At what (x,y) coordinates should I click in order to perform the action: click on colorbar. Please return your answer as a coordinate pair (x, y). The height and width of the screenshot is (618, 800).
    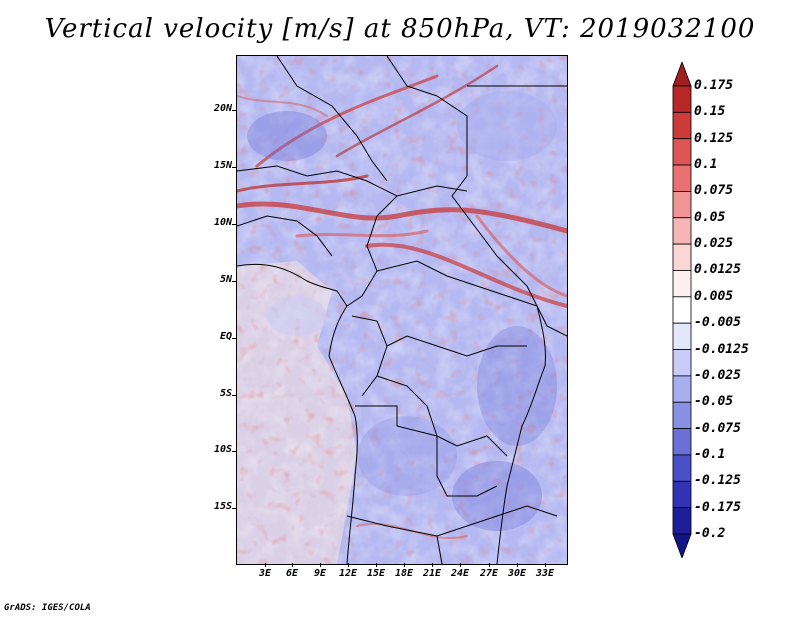
    Looking at the image, I should click on (682, 310).